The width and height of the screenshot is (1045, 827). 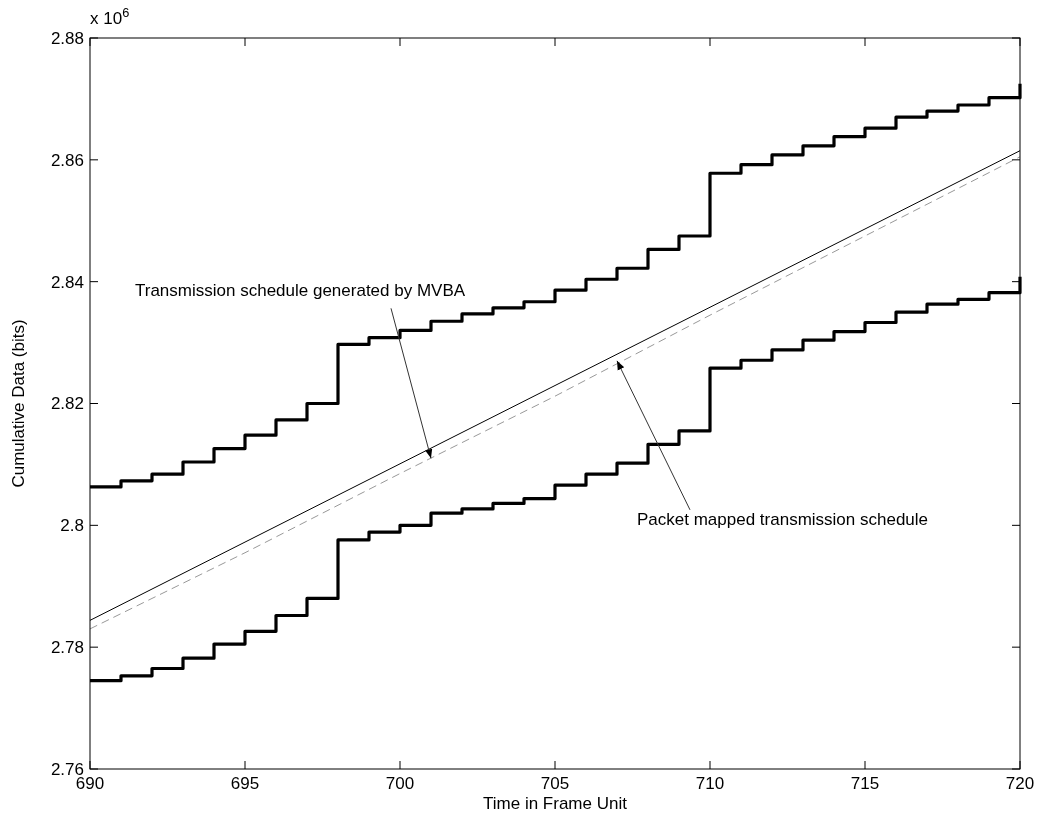 I want to click on y-tick-label: 2.88, so click(x=67, y=38).